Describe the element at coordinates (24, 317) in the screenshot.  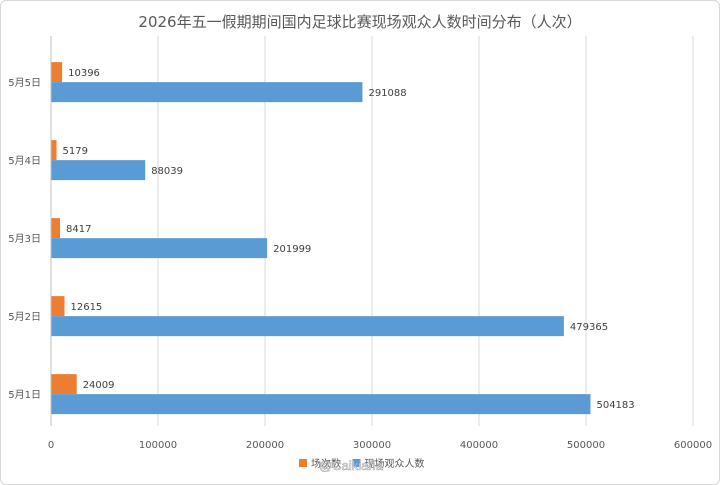
I see `y-category-label: 5月2日` at that location.